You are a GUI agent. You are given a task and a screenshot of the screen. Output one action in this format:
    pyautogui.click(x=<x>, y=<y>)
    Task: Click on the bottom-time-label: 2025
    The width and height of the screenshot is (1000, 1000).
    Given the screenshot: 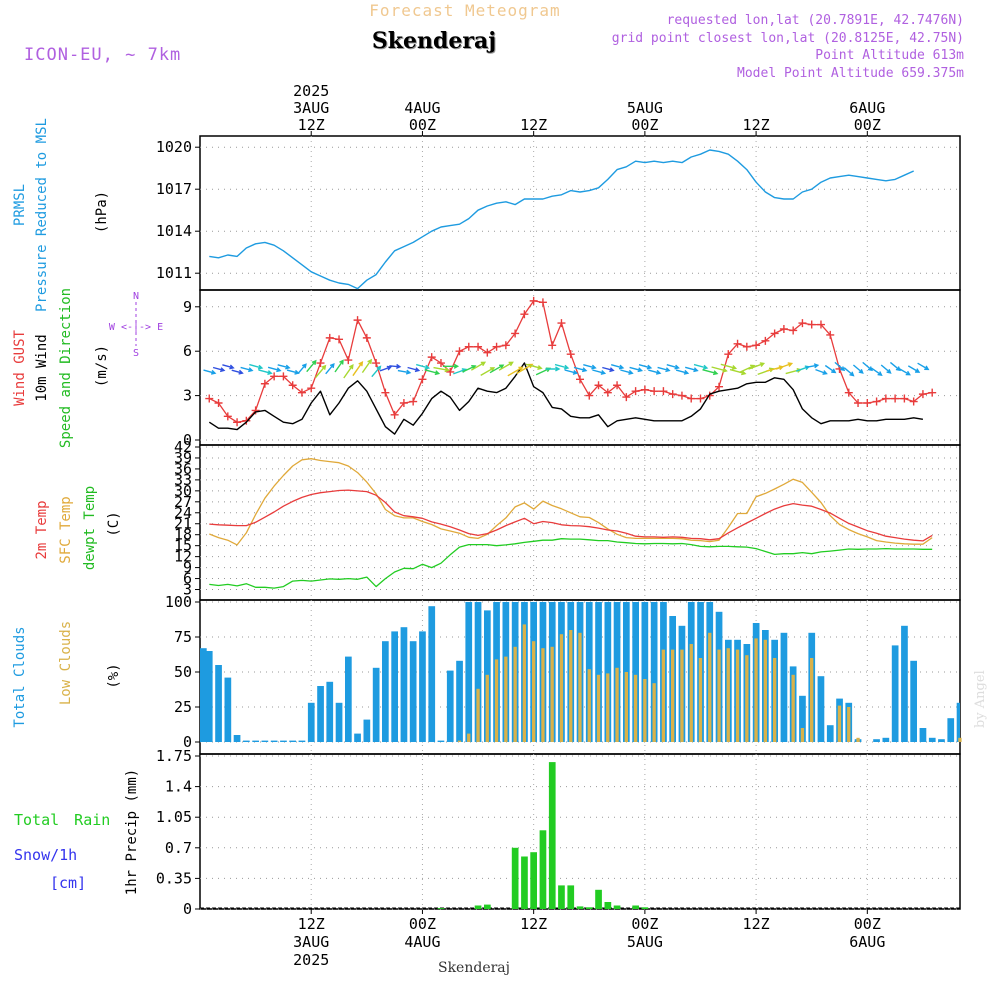 What is the action you would take?
    pyautogui.click(x=311, y=960)
    